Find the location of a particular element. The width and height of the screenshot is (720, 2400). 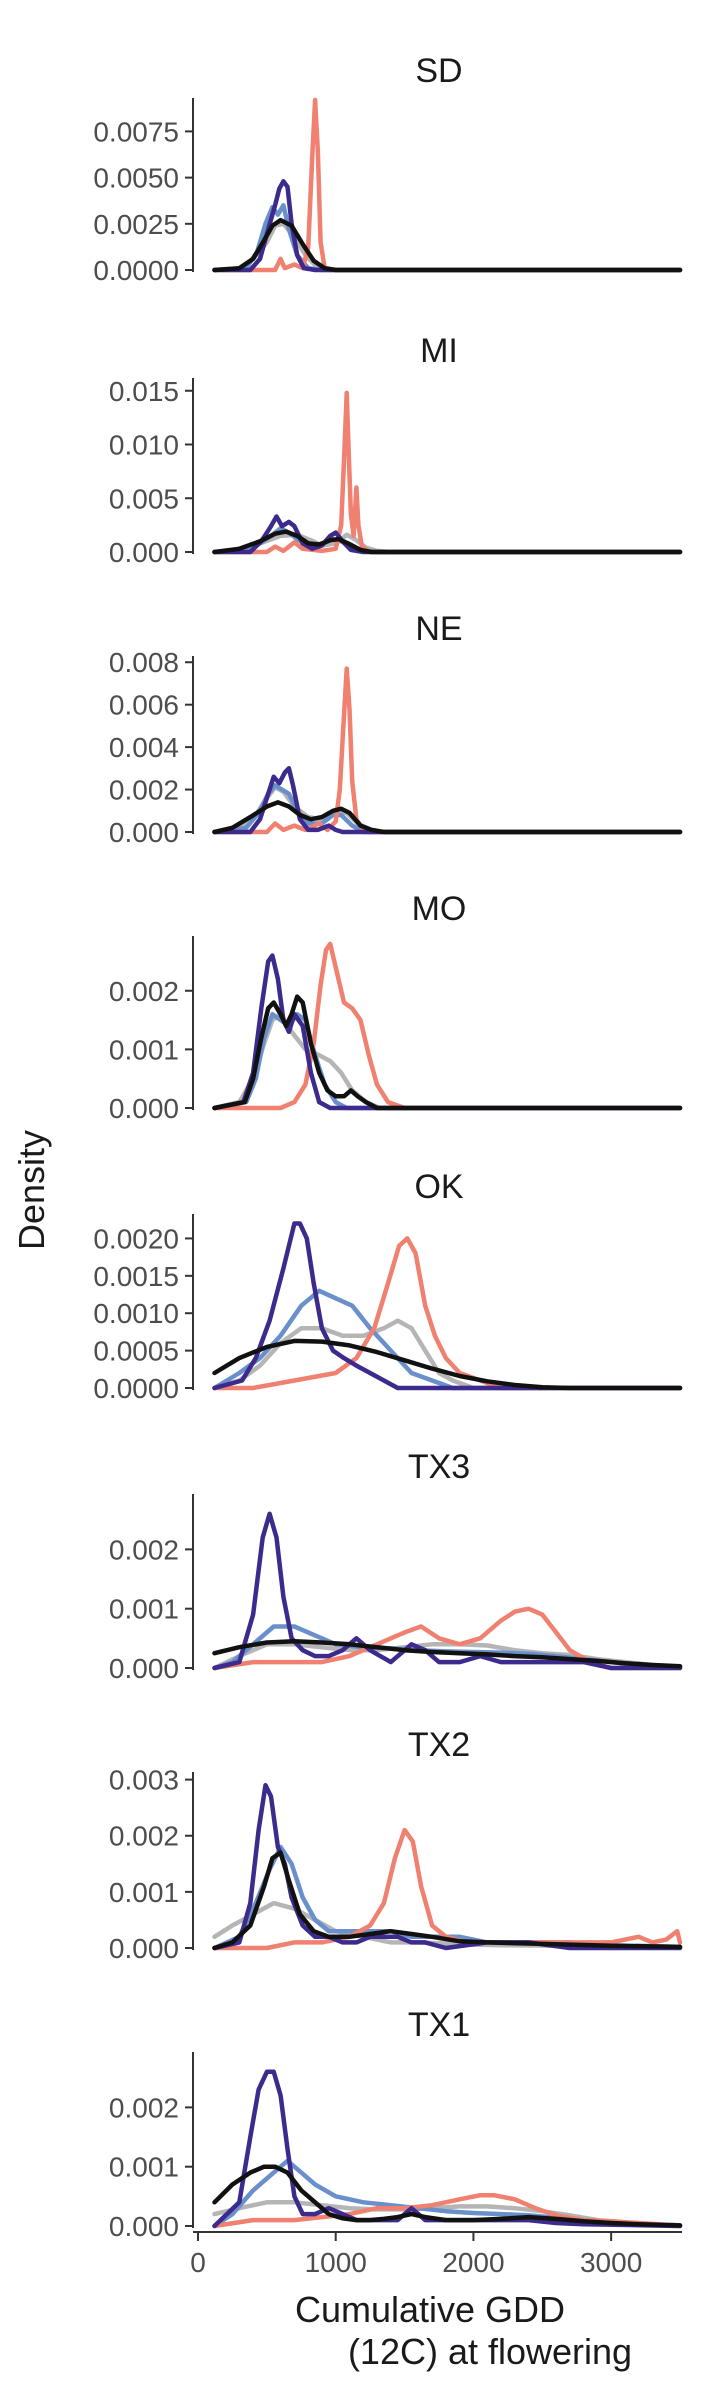

y-tick-label: 0.0020 is located at coordinates (136, 1238).